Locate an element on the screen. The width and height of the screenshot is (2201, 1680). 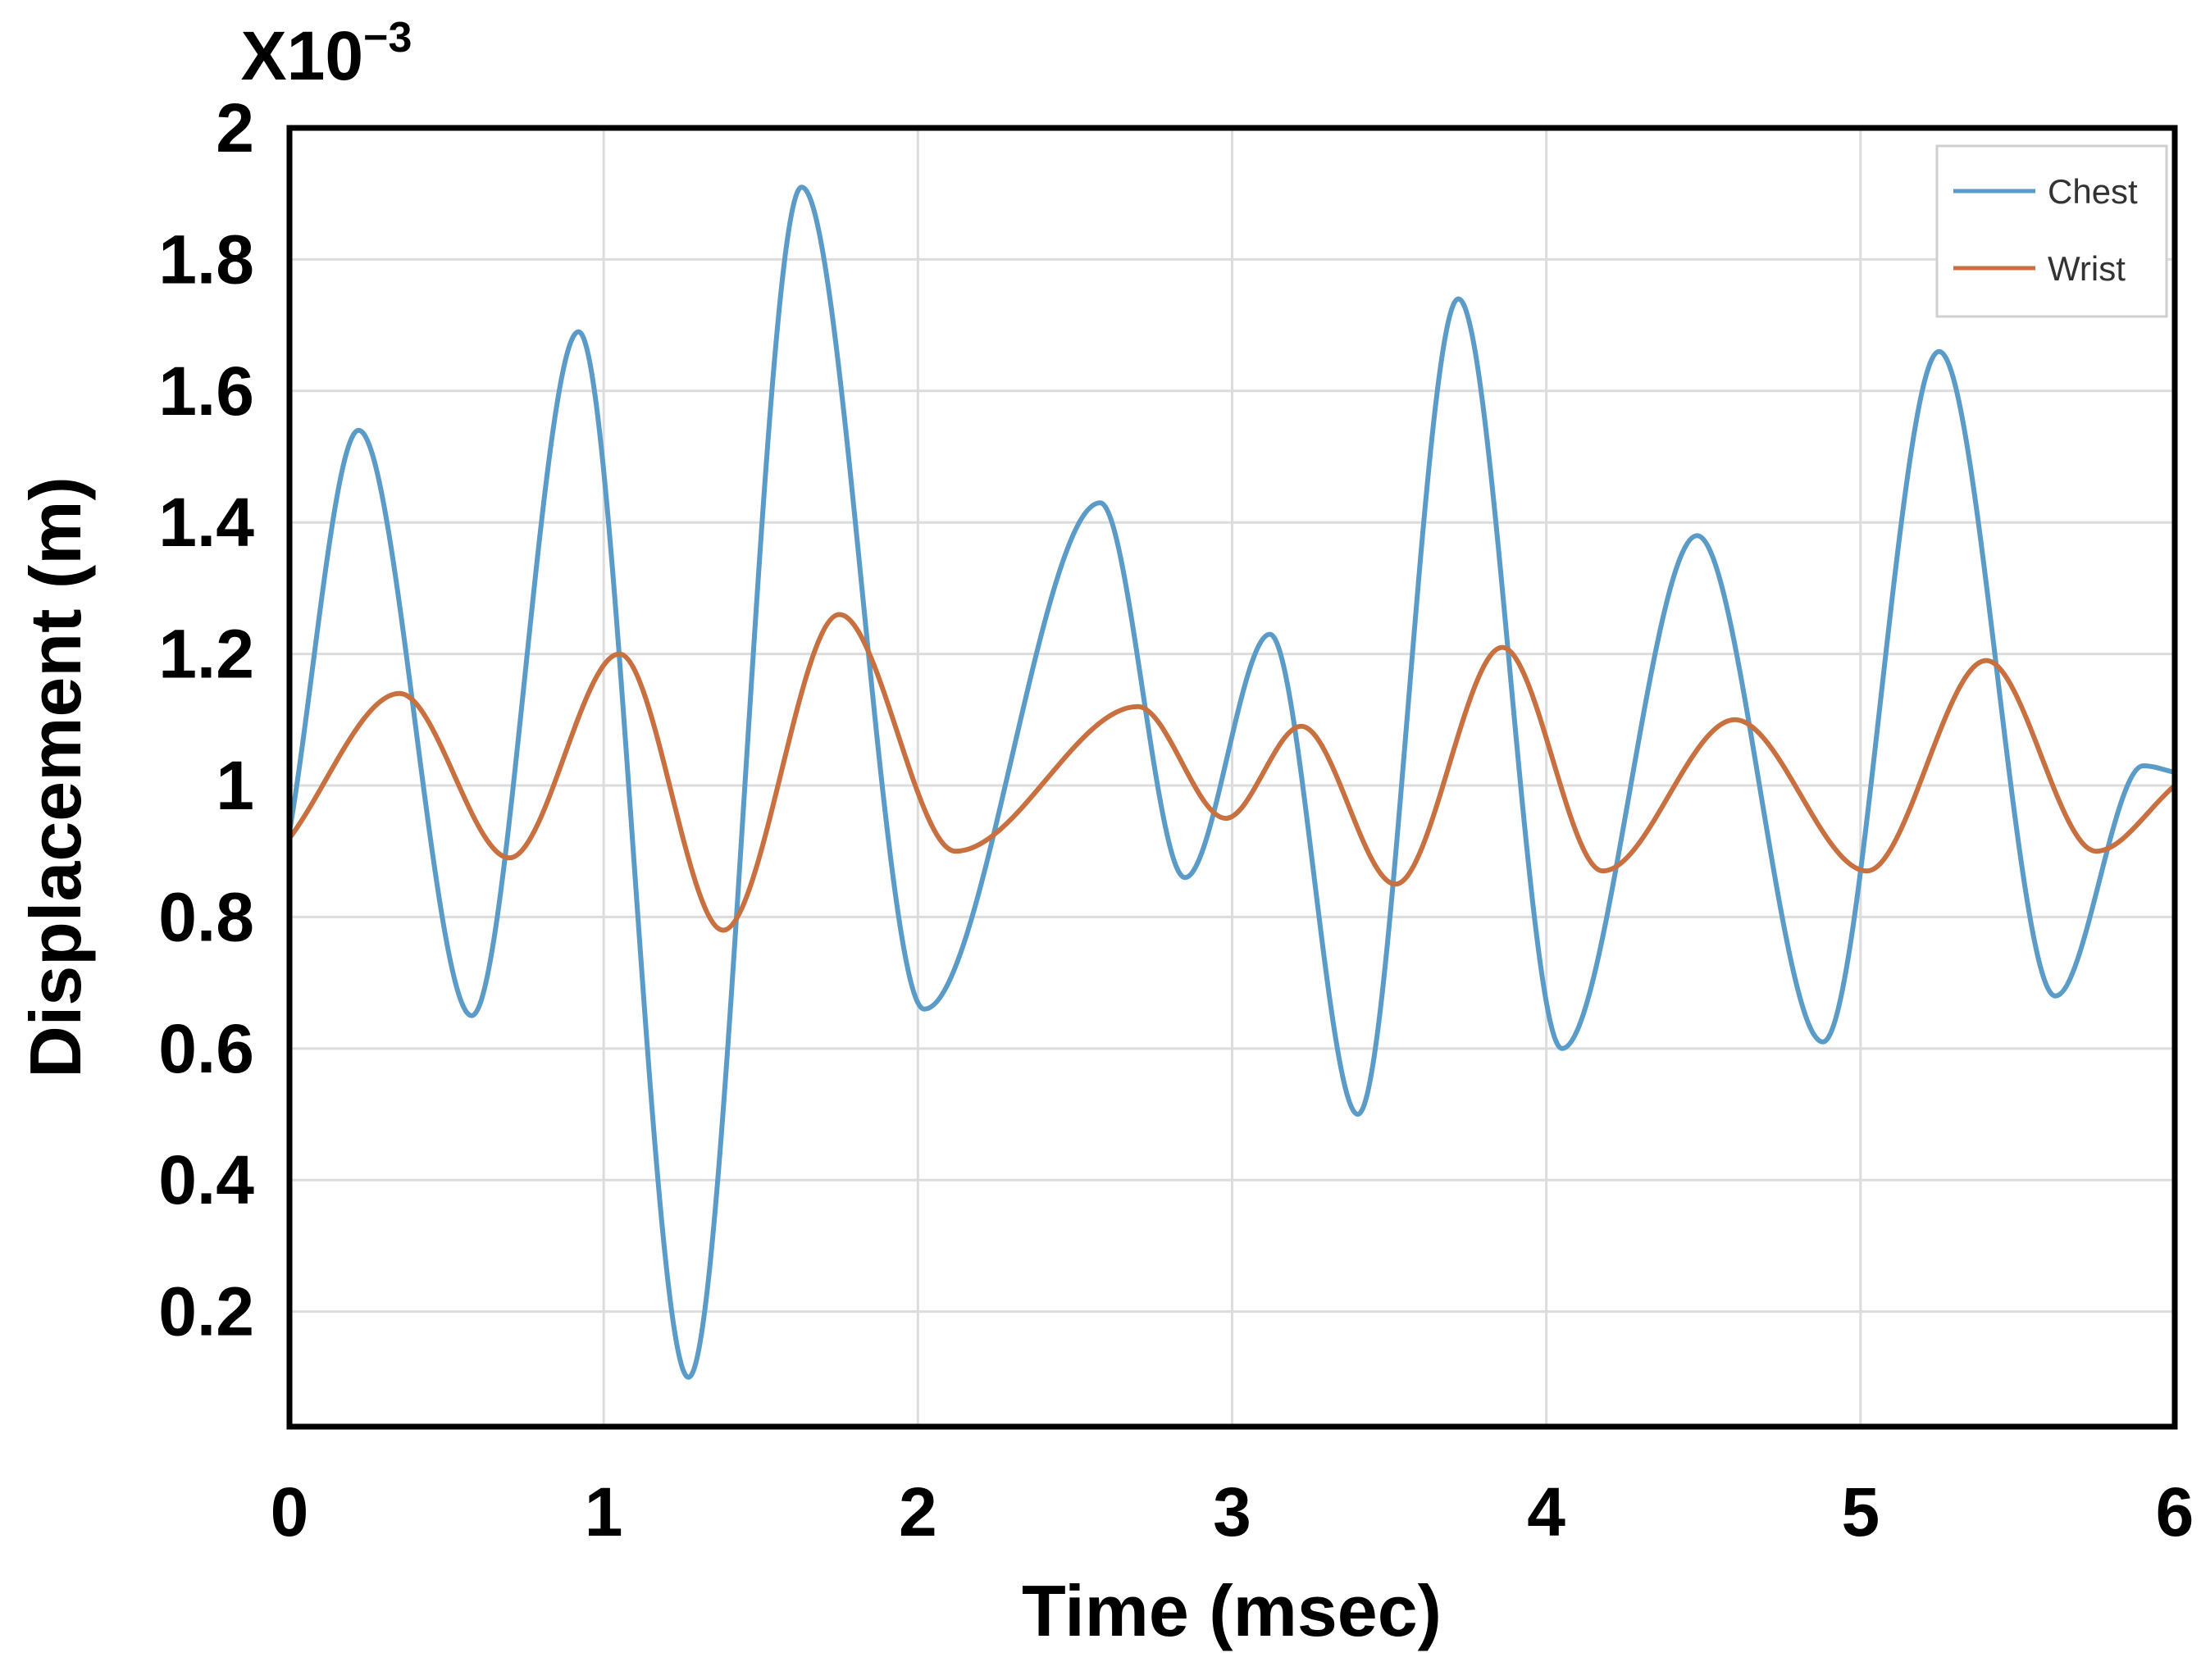
y-multiplier-base: X10 is located at coordinates (302, 56).